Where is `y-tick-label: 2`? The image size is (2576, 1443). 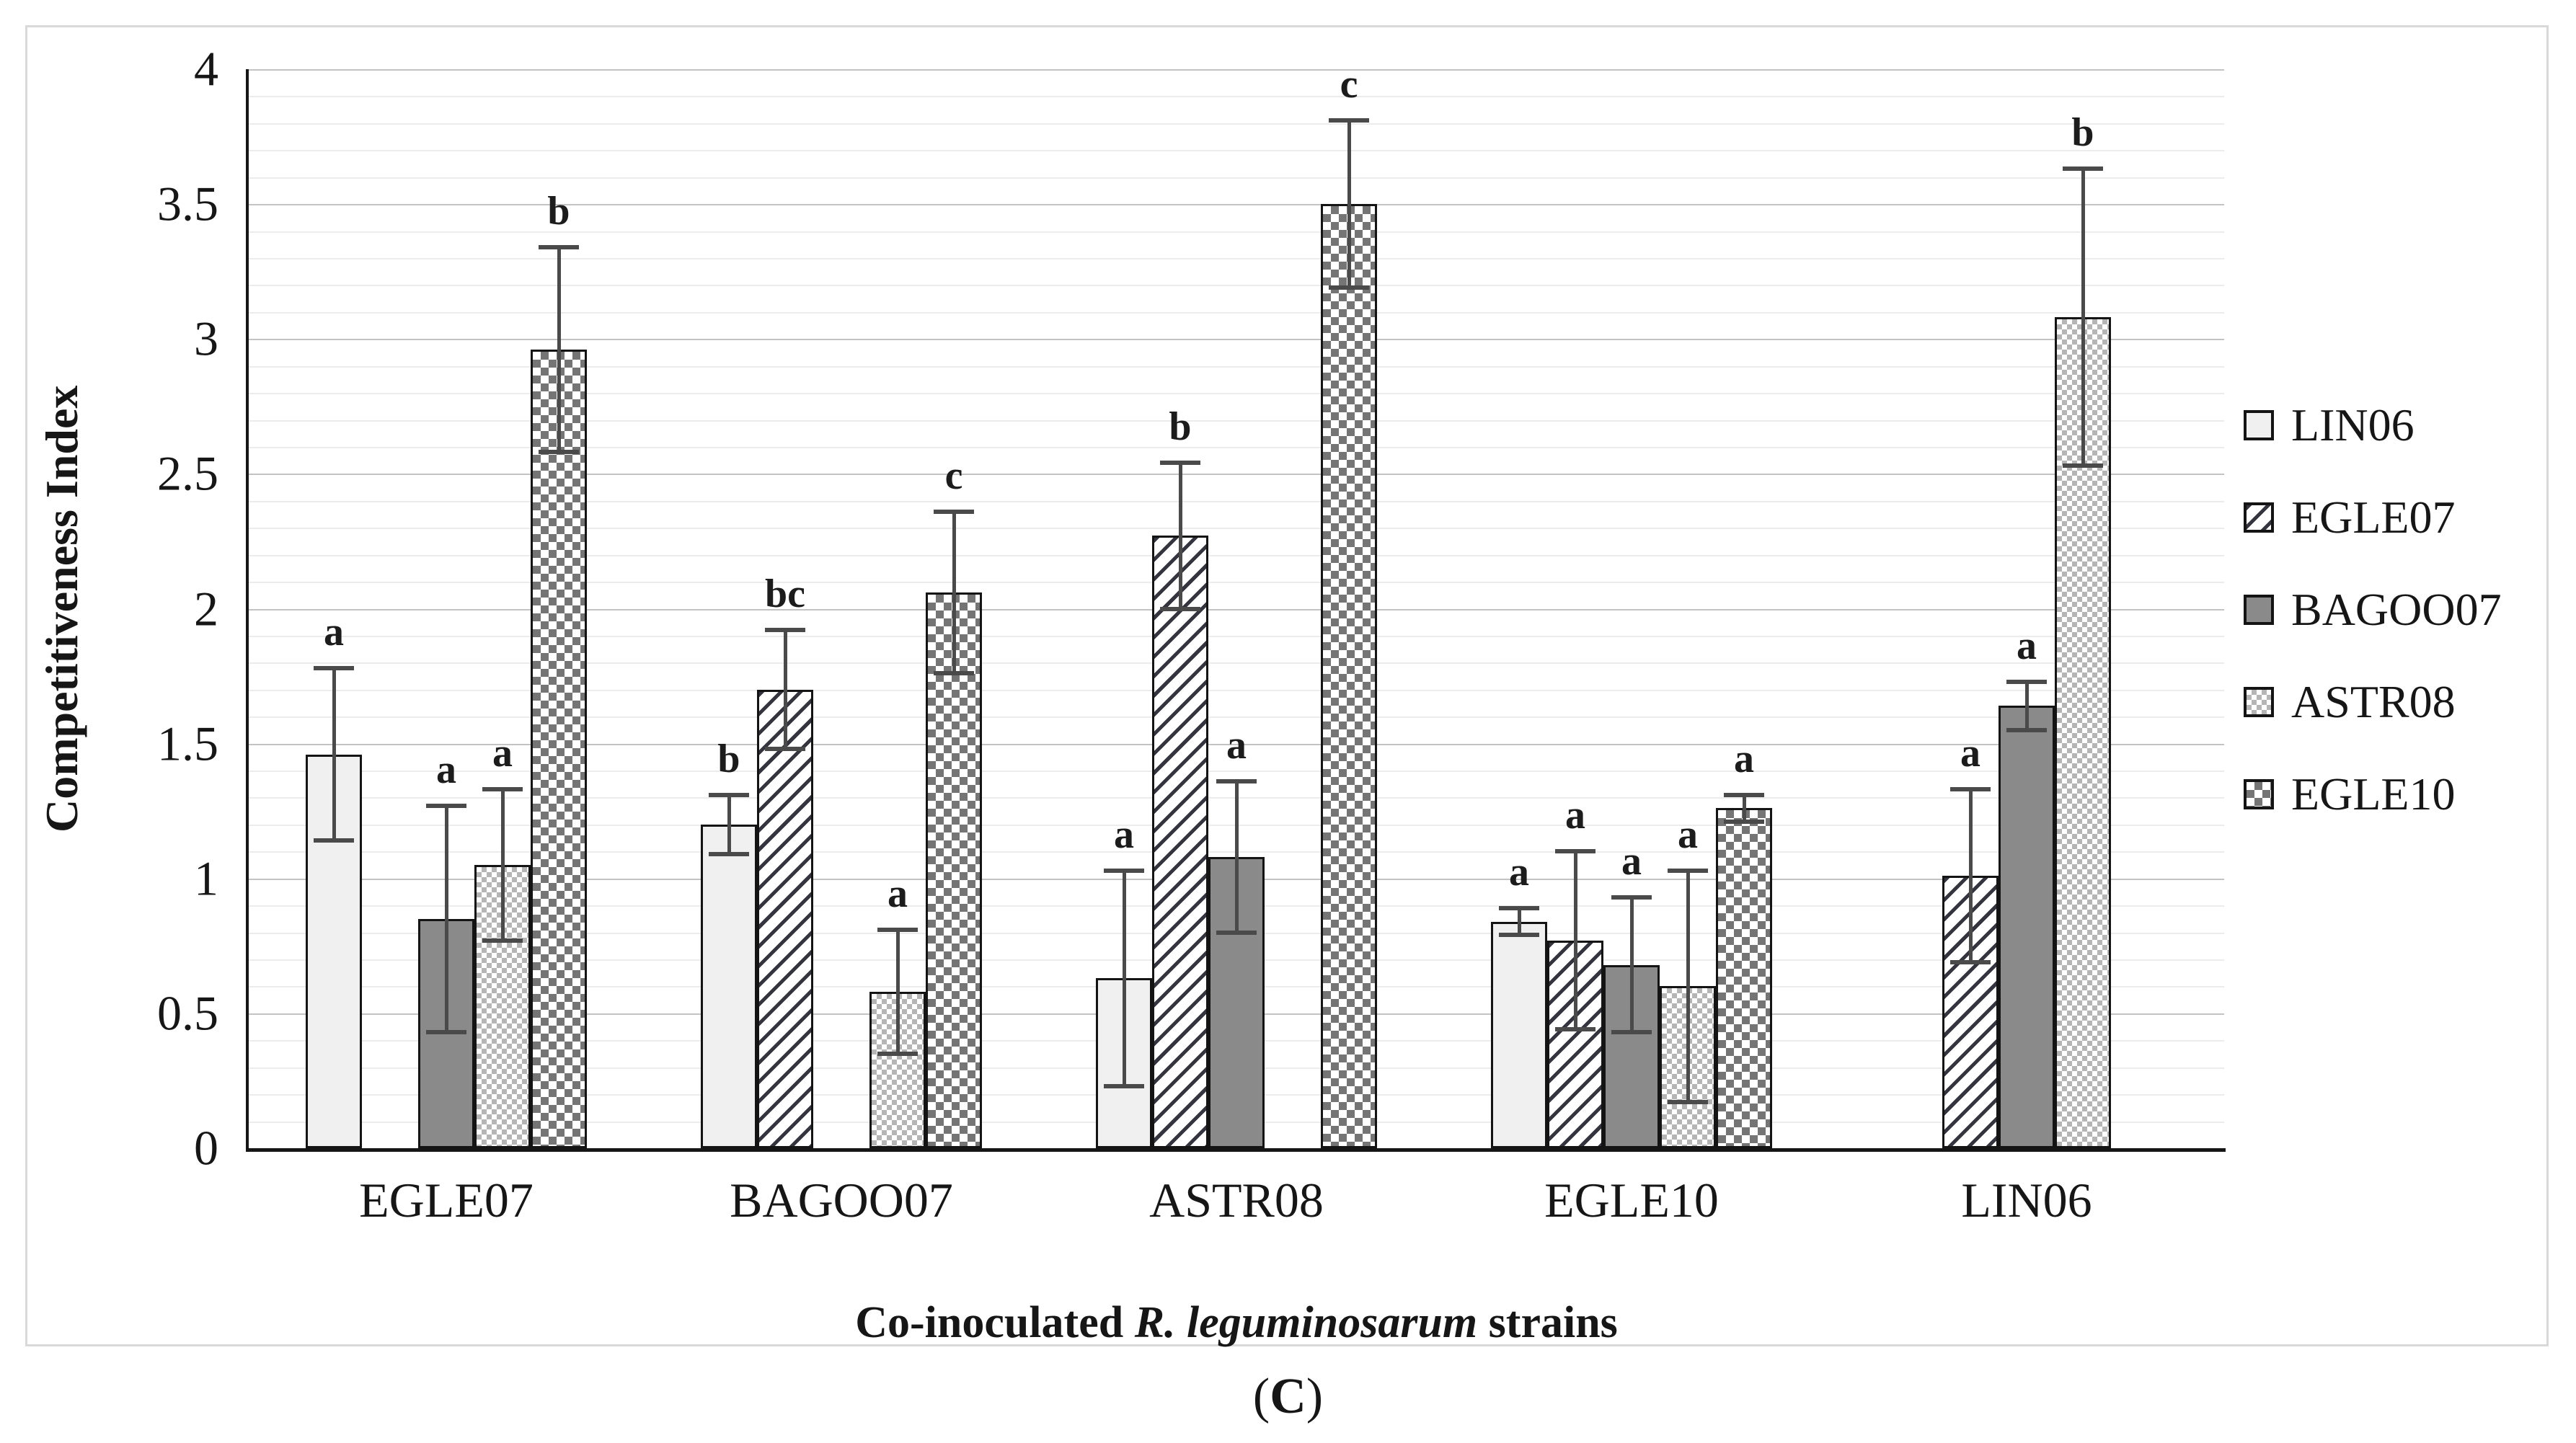 y-tick-label: 2 is located at coordinates (206, 608).